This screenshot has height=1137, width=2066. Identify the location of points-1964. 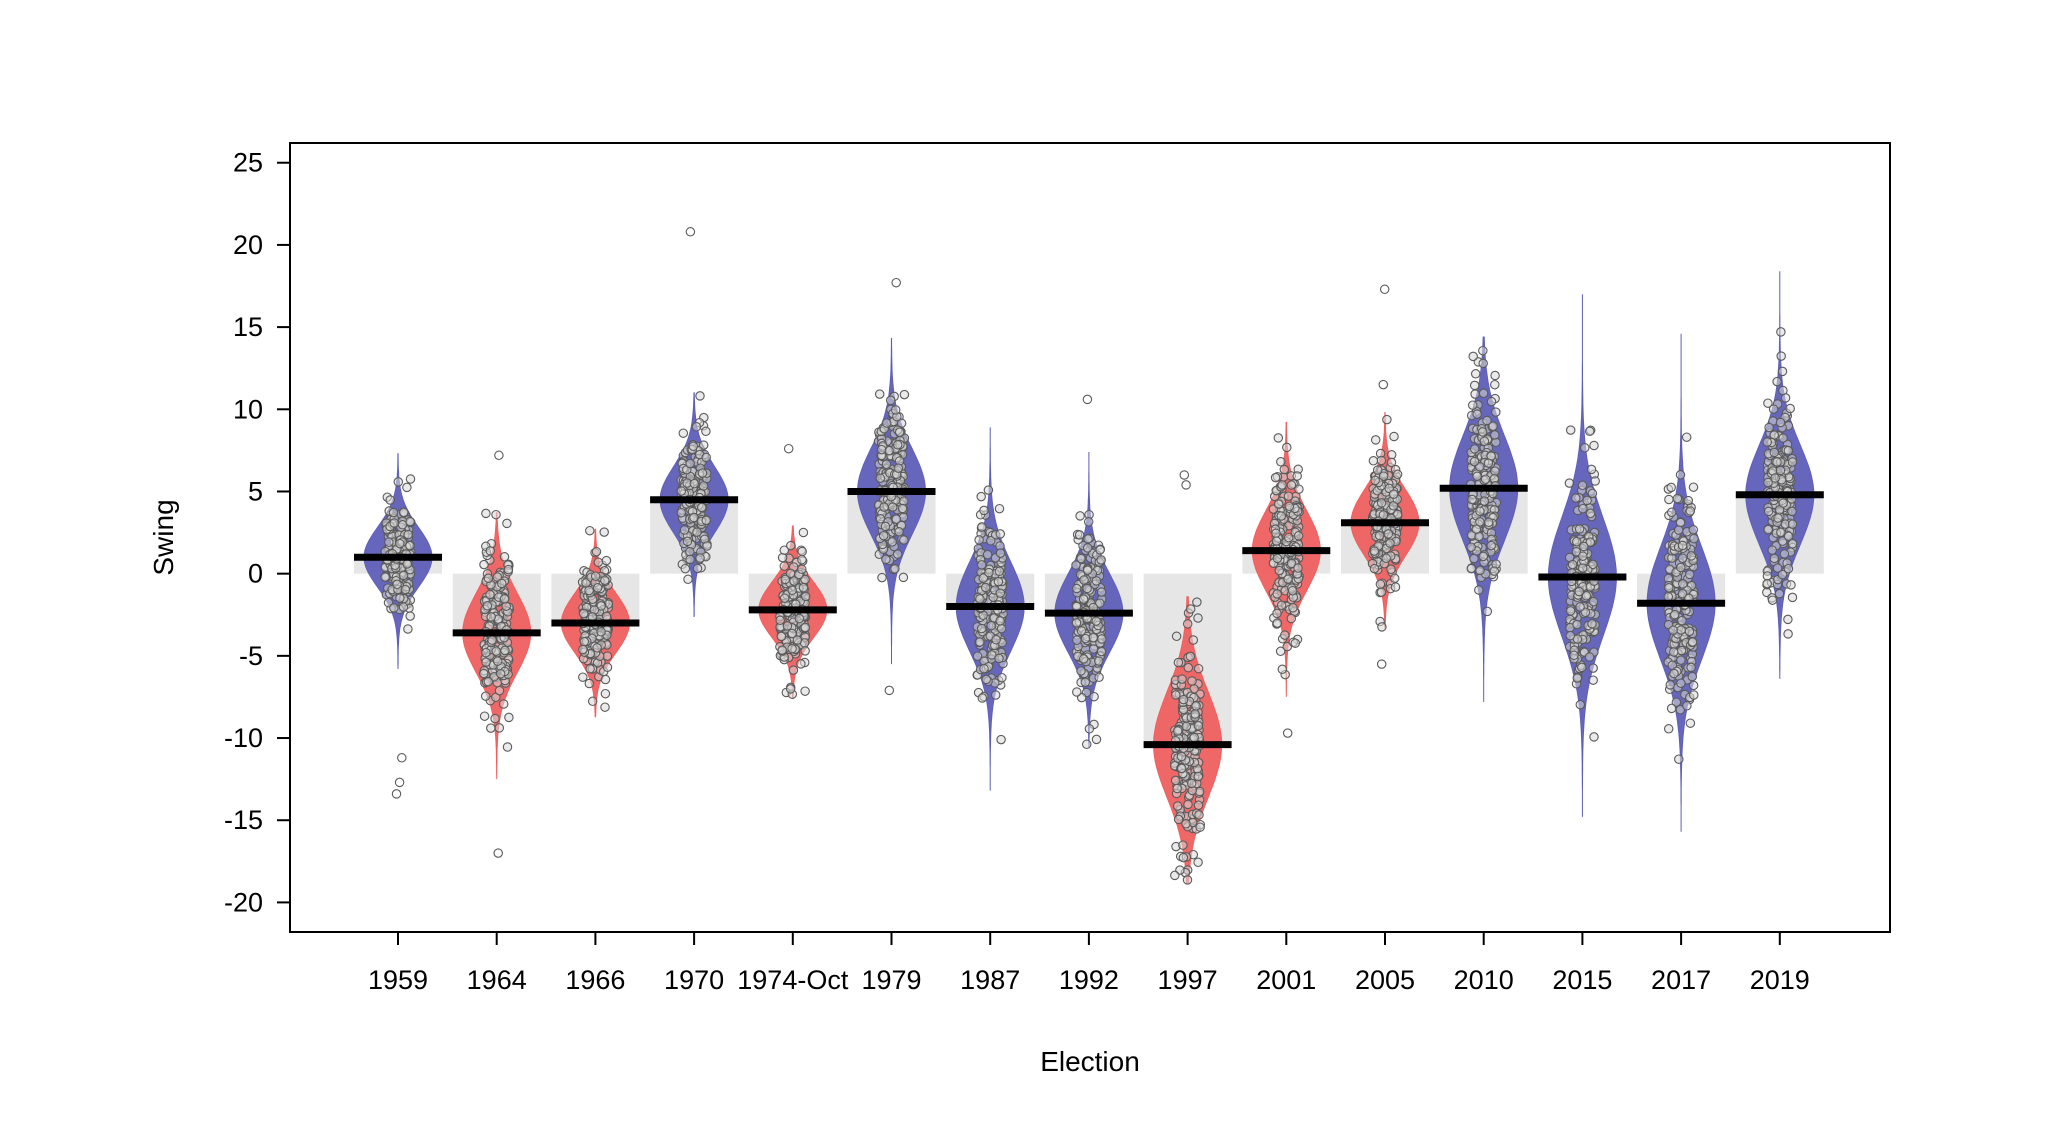
(496, 654).